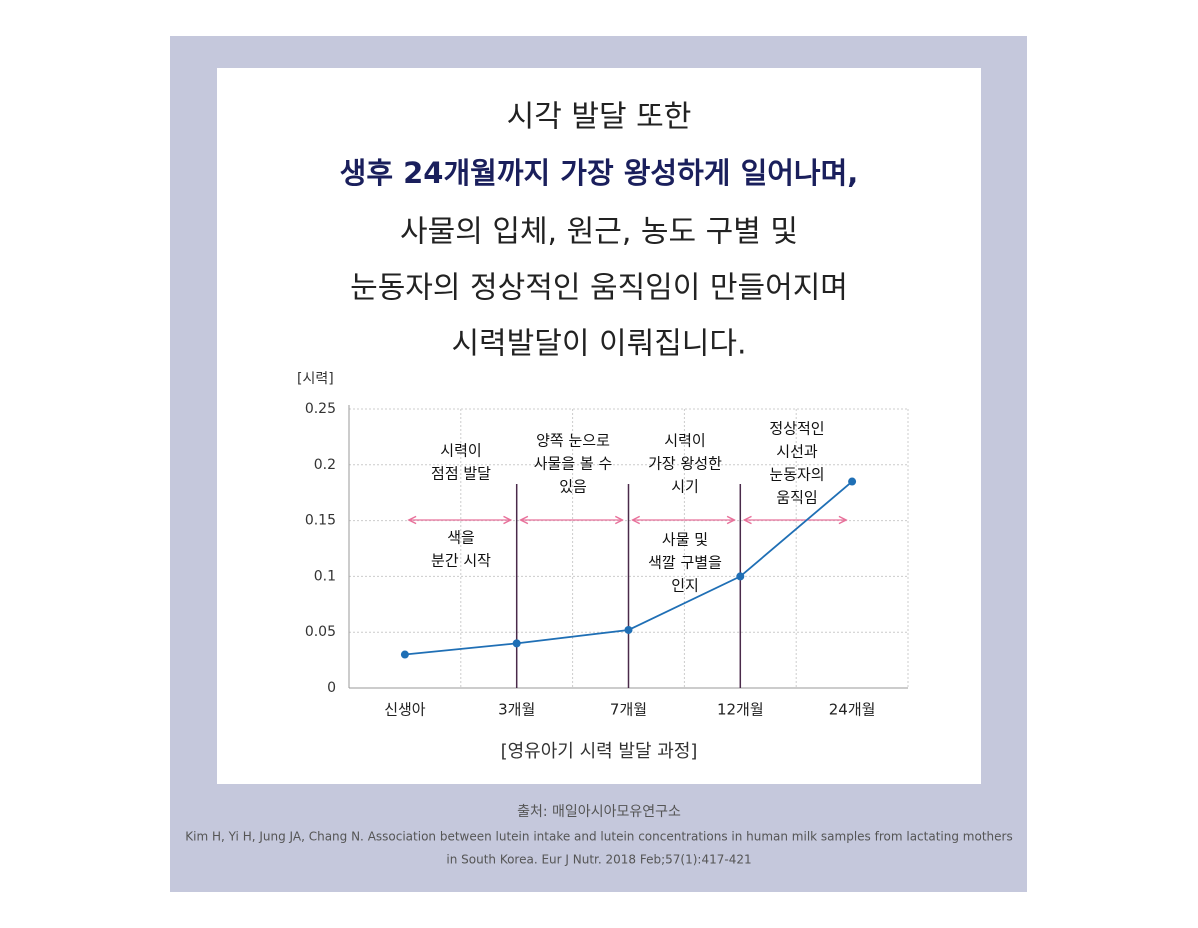 The height and width of the screenshot is (928, 1198). I want to click on headline: 시각 발달 또한, so click(599, 117).